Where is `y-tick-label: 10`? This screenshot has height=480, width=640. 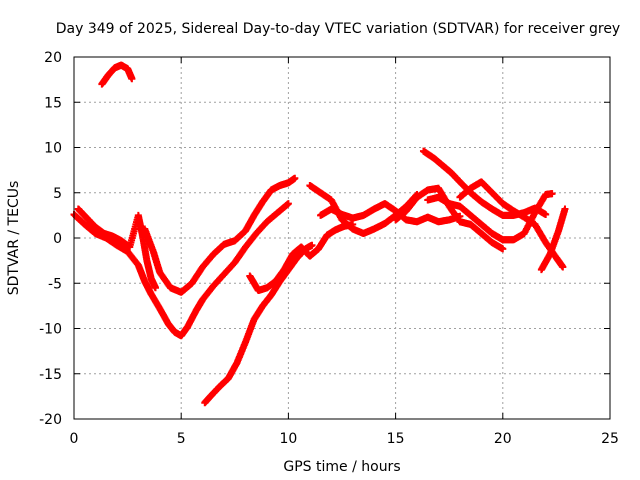
y-tick-label: 10 is located at coordinates (53, 149).